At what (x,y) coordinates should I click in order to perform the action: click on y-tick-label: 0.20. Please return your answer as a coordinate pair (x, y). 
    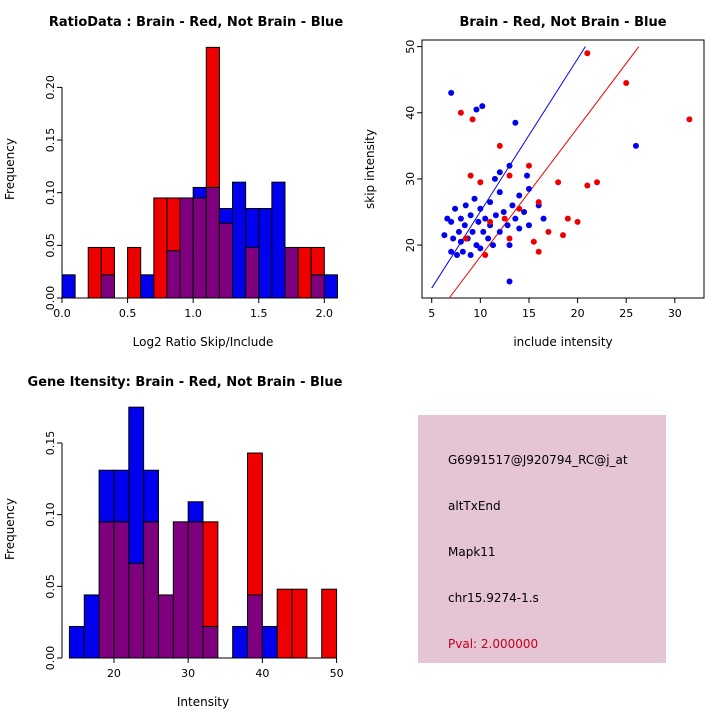
    Looking at the image, I should click on (50, 87).